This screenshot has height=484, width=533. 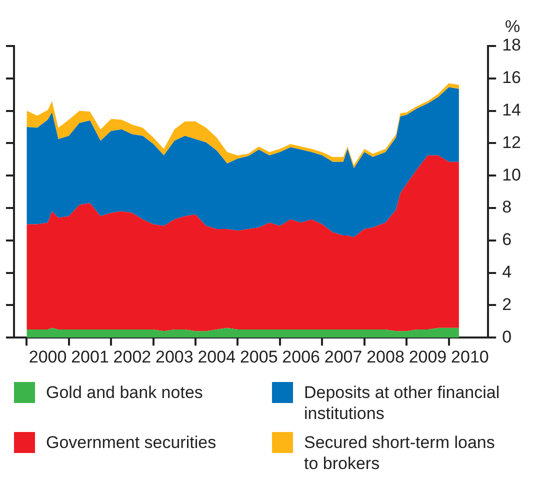 I want to click on legend-label: Government securities, so click(x=131, y=442).